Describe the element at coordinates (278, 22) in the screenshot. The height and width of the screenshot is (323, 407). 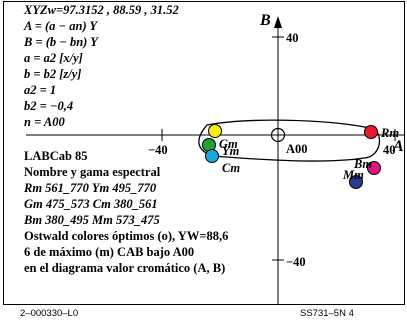
I see `b-axis-arrow` at that location.